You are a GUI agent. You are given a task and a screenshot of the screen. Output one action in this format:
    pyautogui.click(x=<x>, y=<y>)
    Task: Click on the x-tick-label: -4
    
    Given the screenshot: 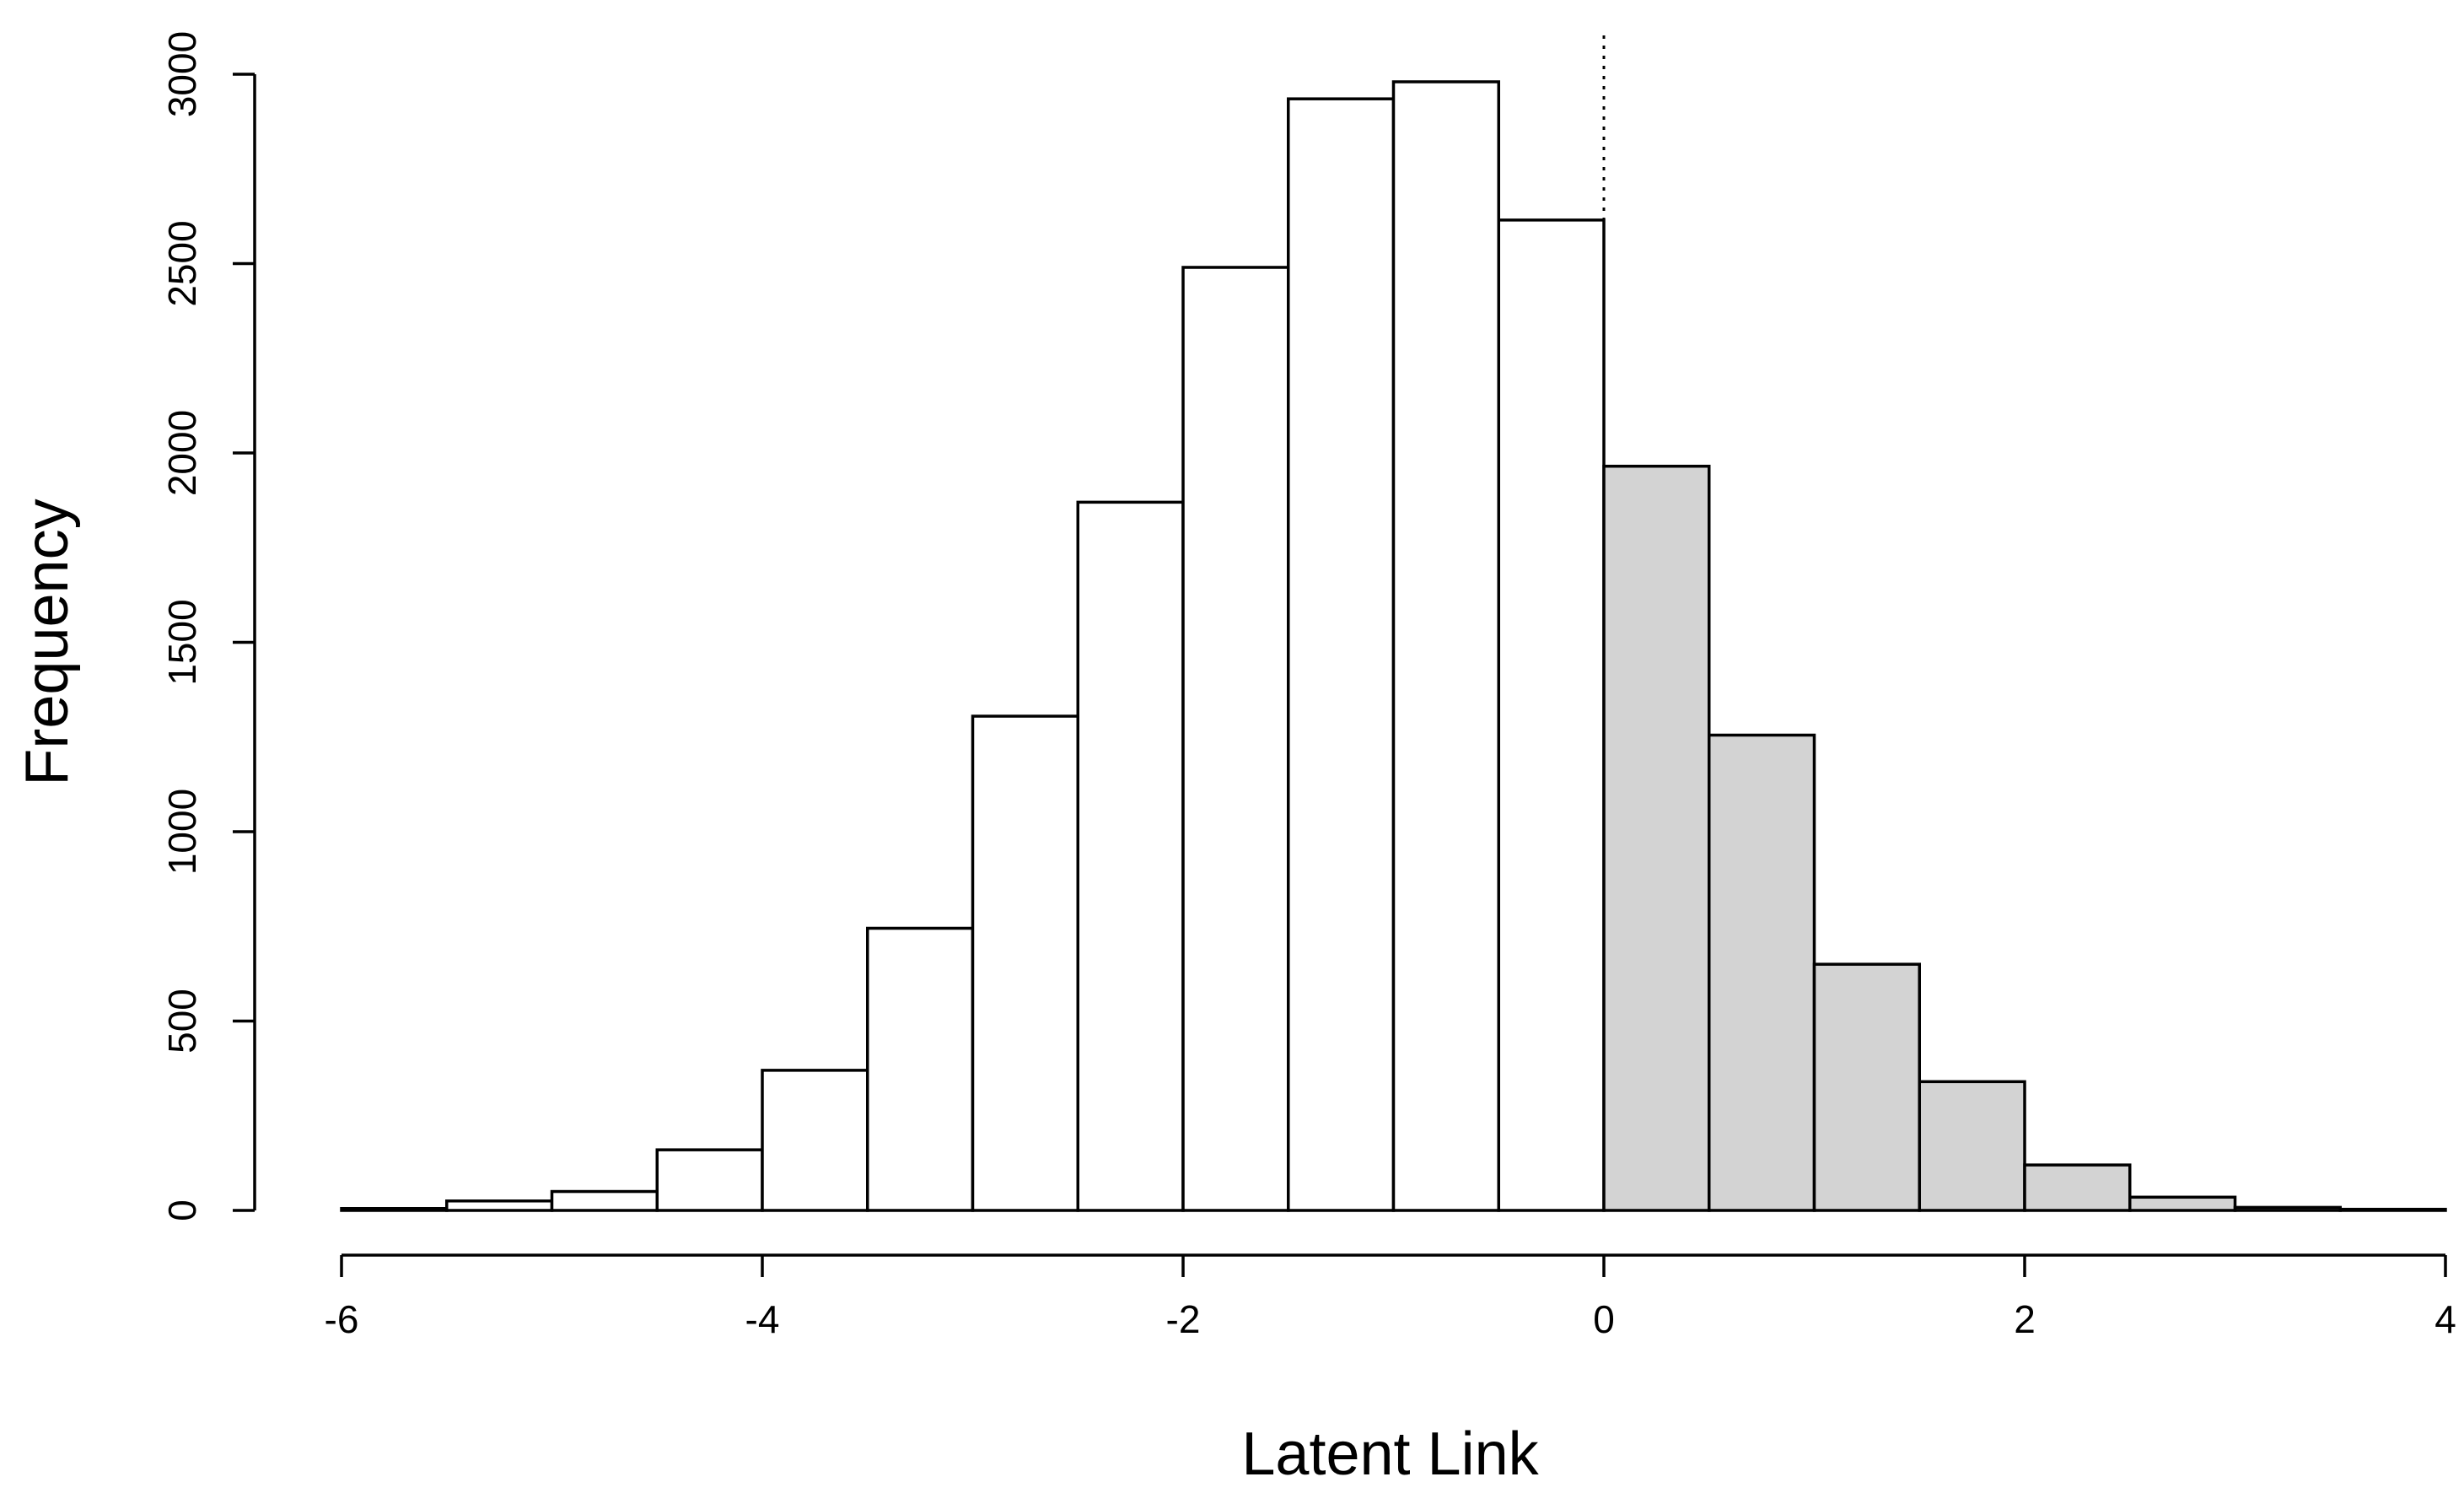 What is the action you would take?
    pyautogui.click(x=762, y=1319)
    